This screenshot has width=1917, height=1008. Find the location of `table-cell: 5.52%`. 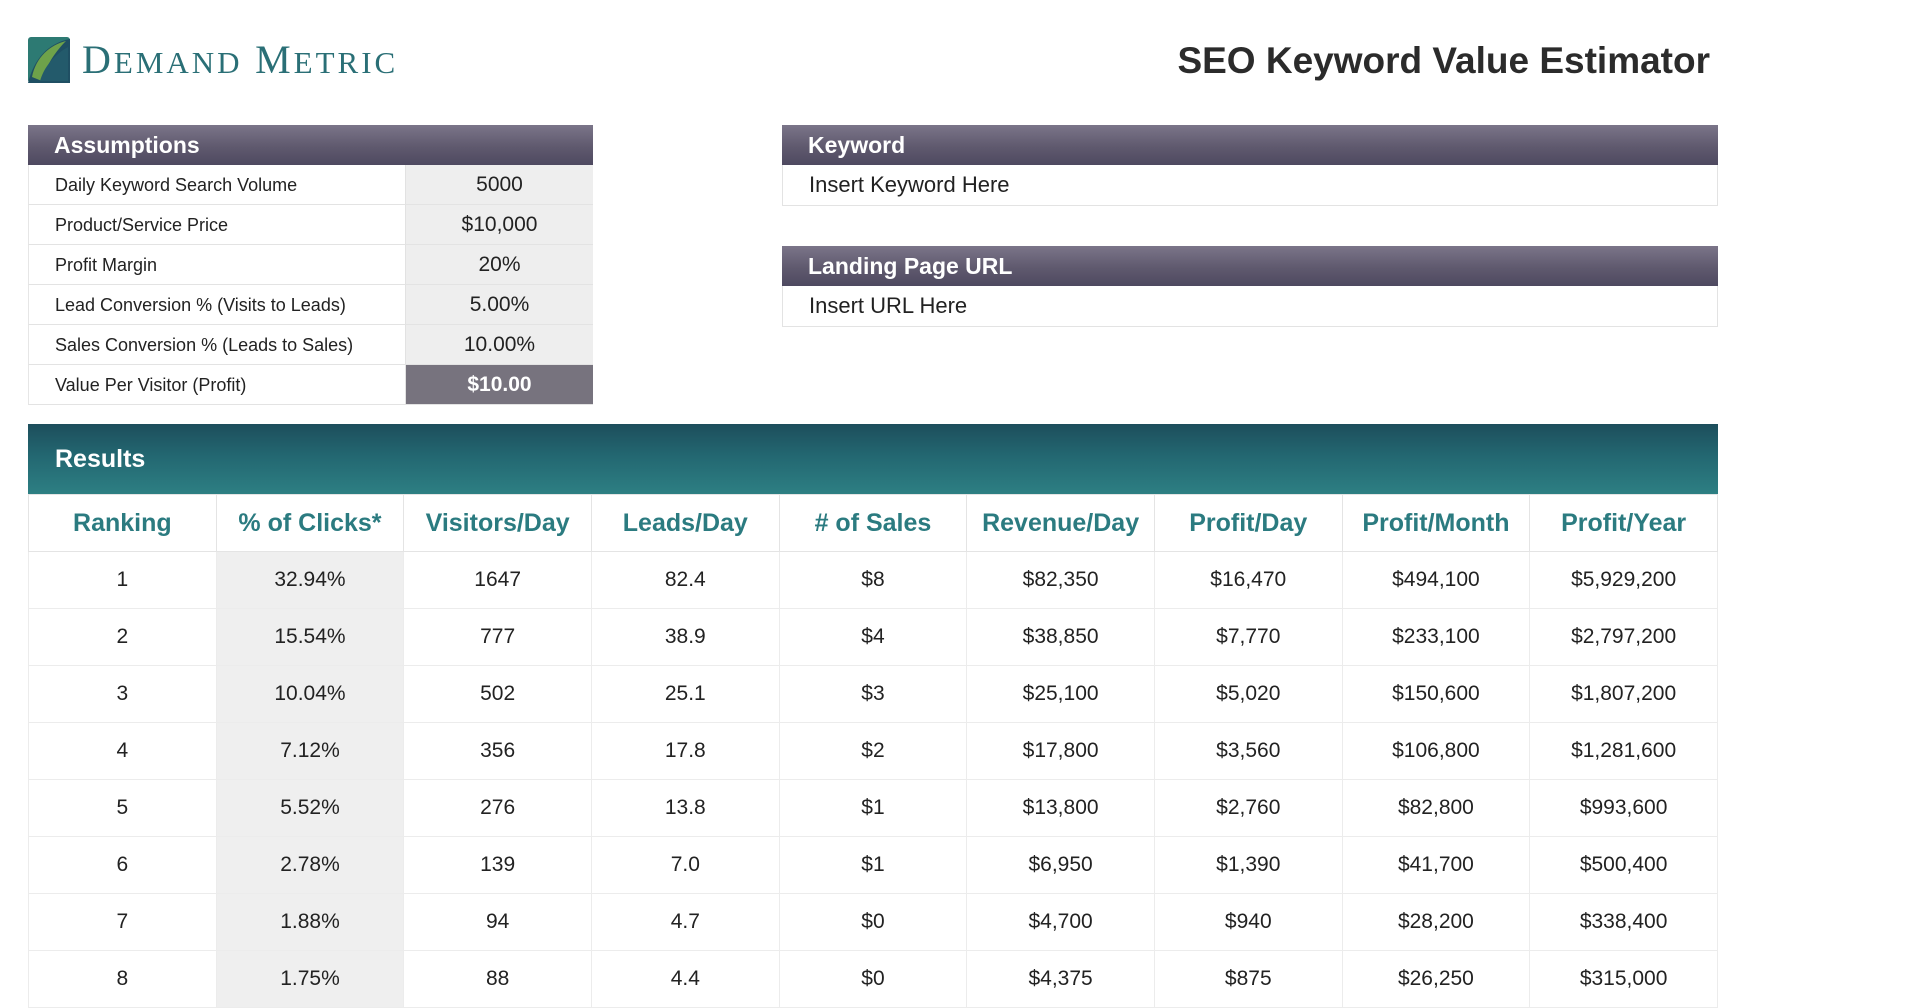

table-cell: 5.52% is located at coordinates (310, 808).